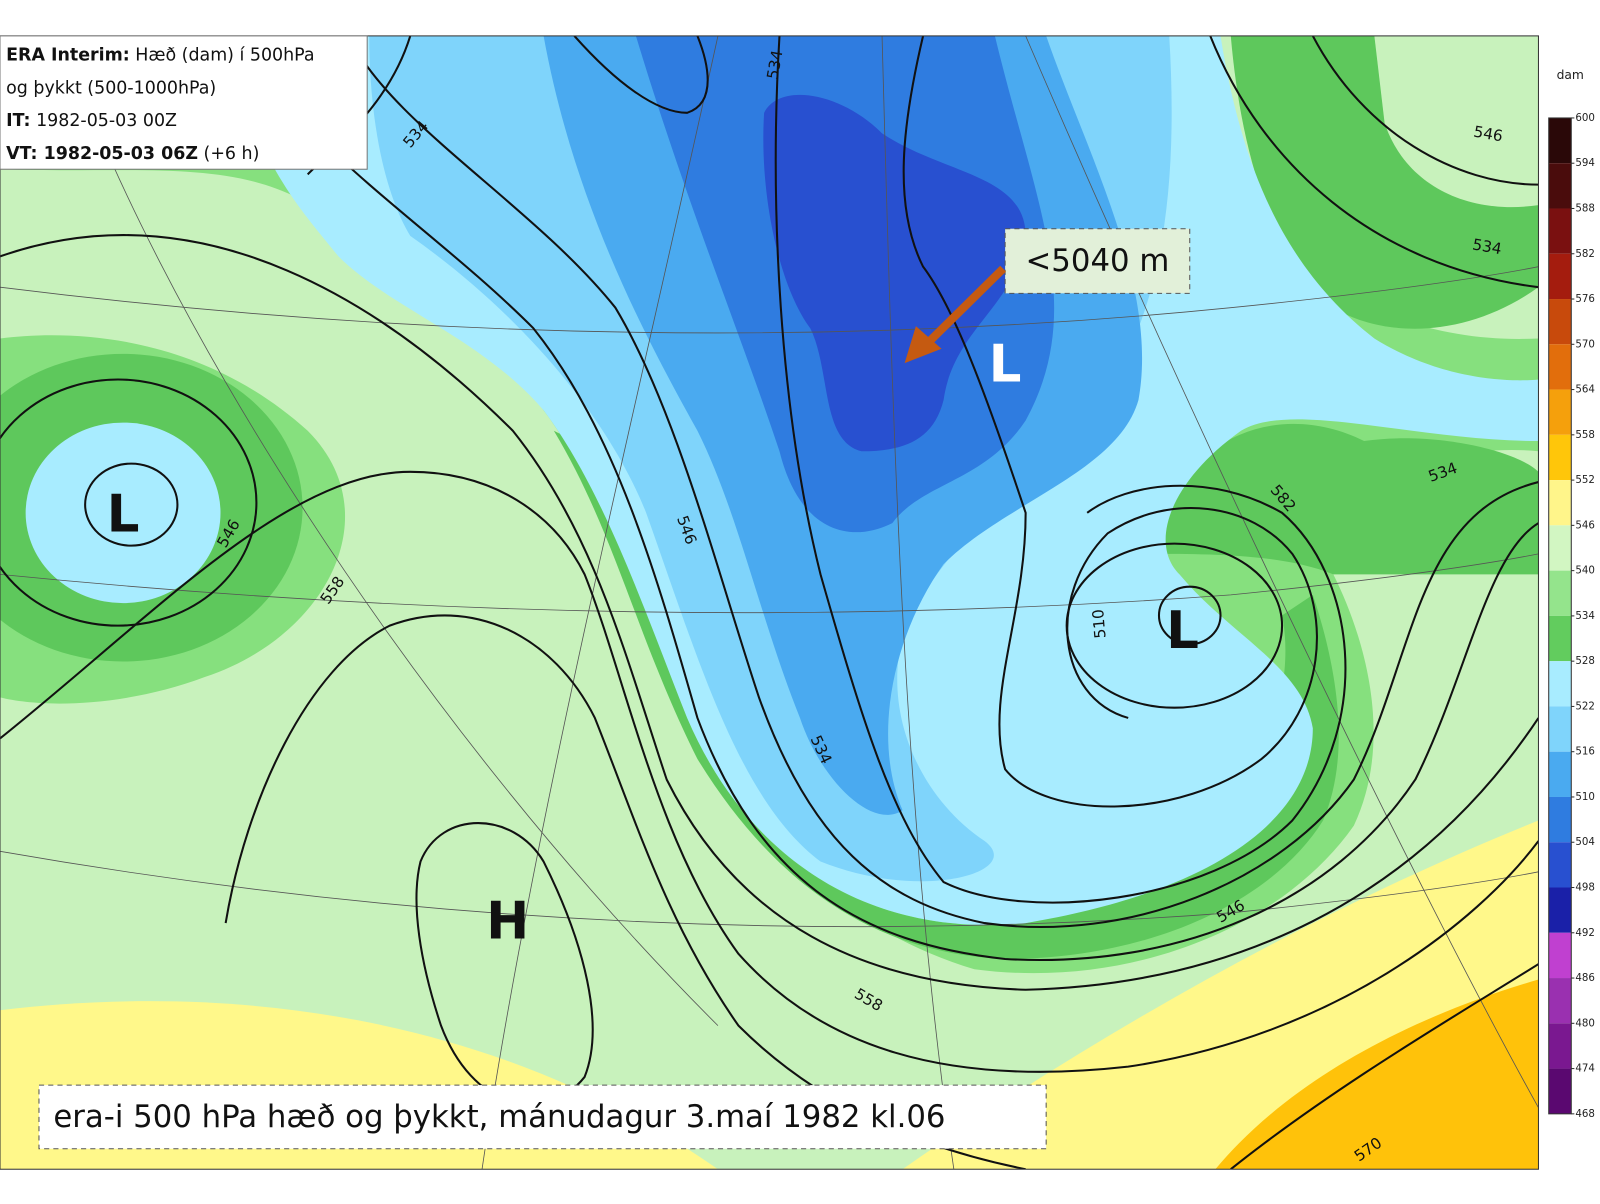 Image resolution: width=1600 pixels, height=1204 pixels. What do you see at coordinates (1585, 616) in the screenshot?
I see `colorbar-tick-label: 534` at bounding box center [1585, 616].